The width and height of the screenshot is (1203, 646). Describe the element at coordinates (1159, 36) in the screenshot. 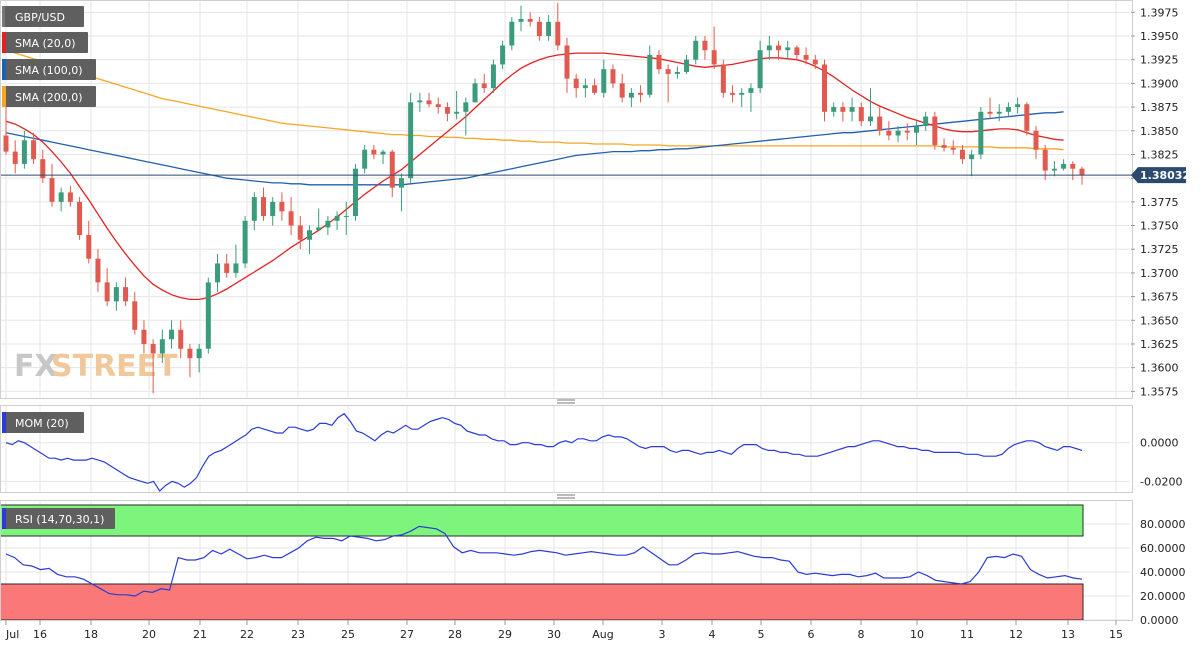

I see `y-tick-label: 1.3950` at that location.